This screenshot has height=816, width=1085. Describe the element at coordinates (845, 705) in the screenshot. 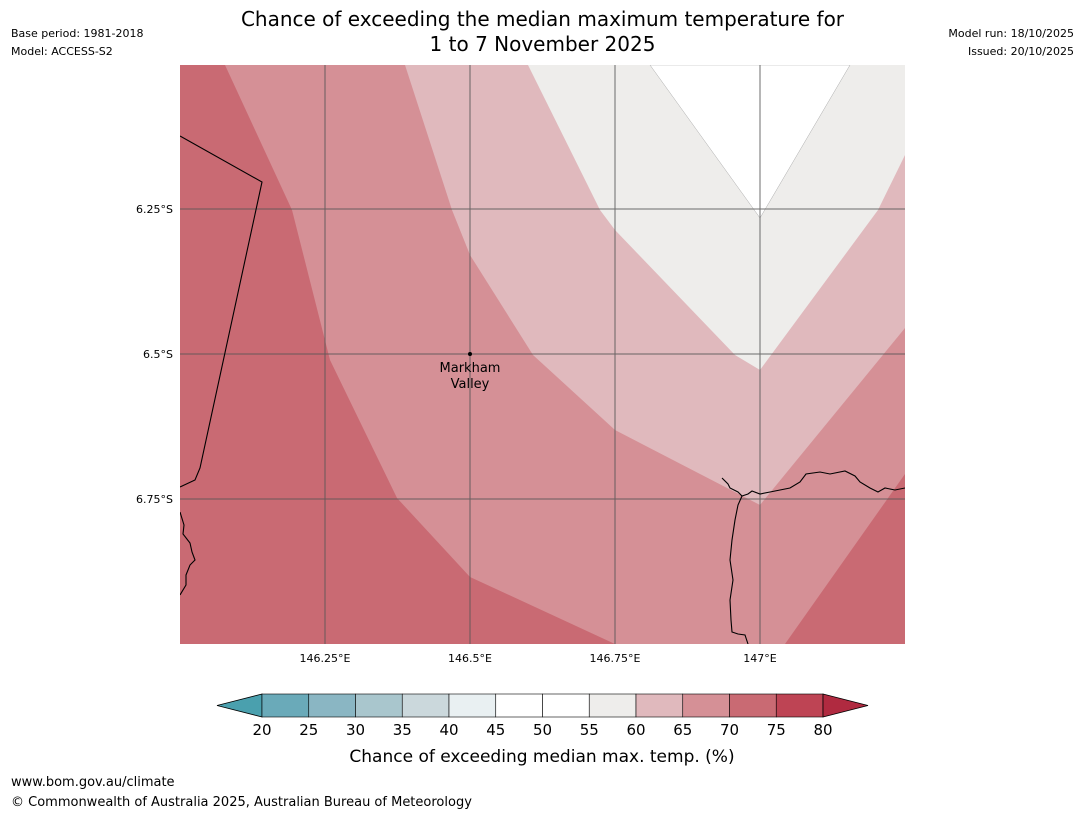

I see `colorbar-extend-high` at that location.